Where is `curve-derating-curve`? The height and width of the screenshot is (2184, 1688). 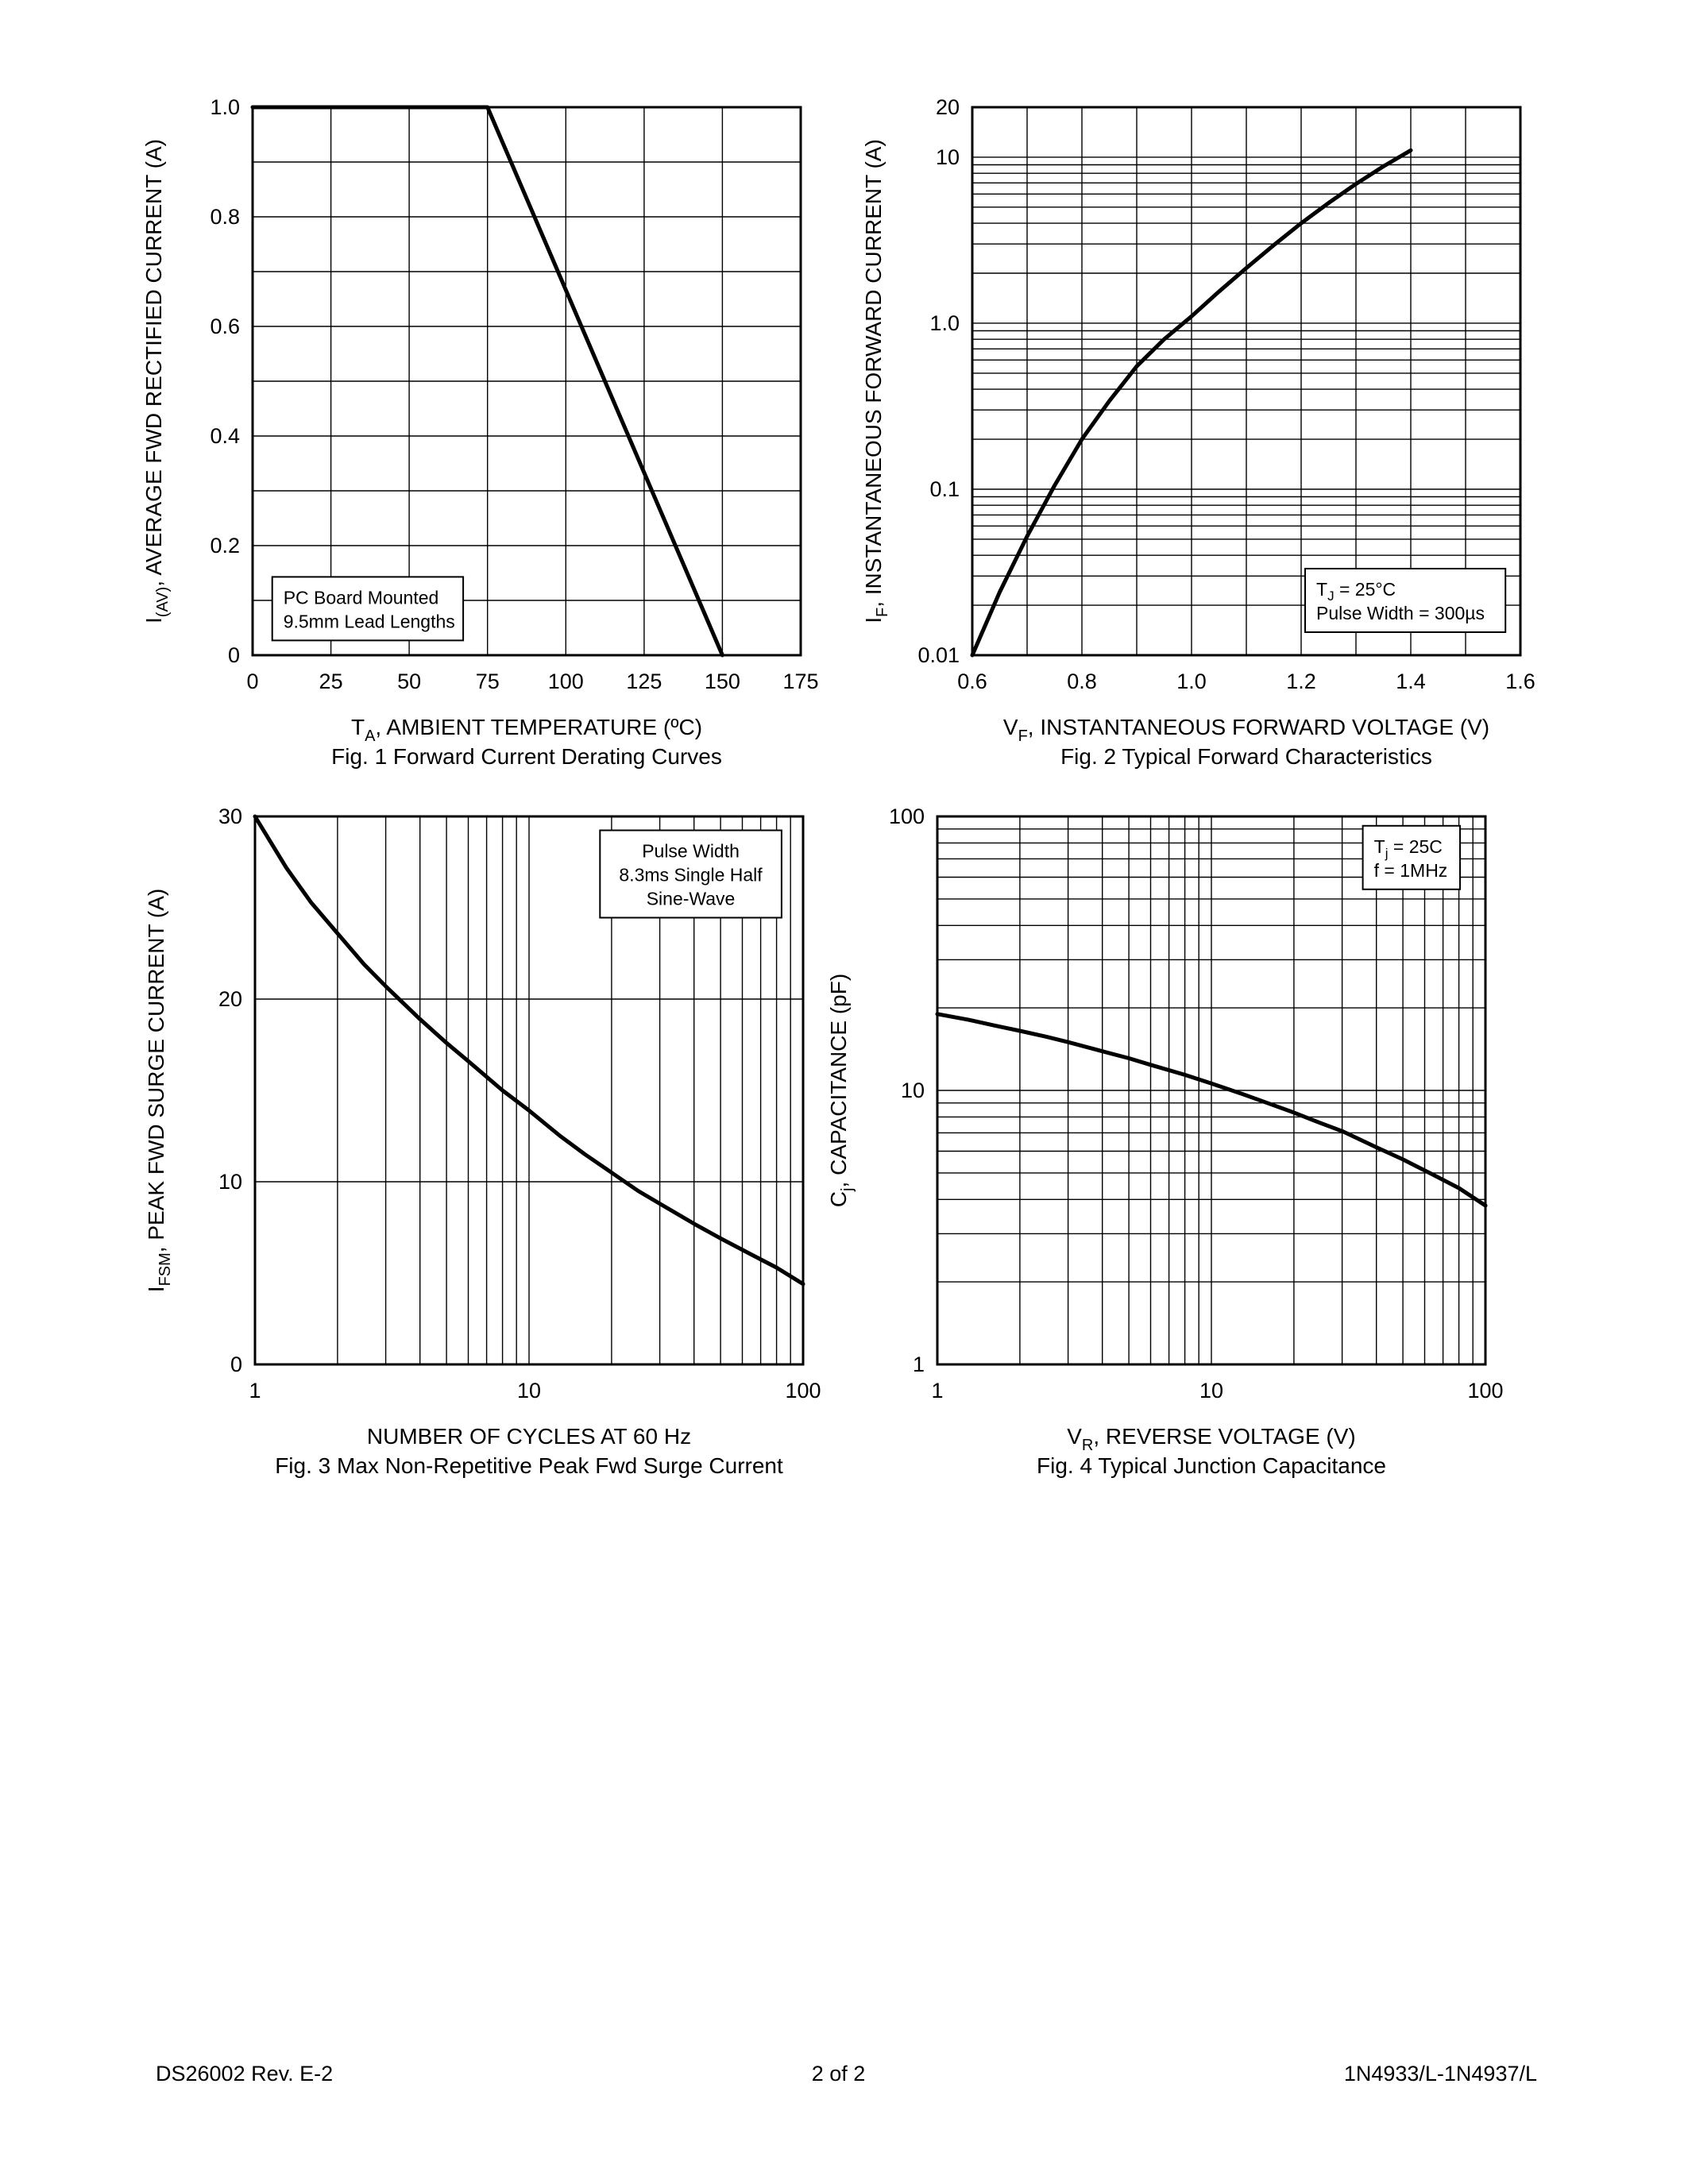
curve-derating-curve is located at coordinates (487, 381).